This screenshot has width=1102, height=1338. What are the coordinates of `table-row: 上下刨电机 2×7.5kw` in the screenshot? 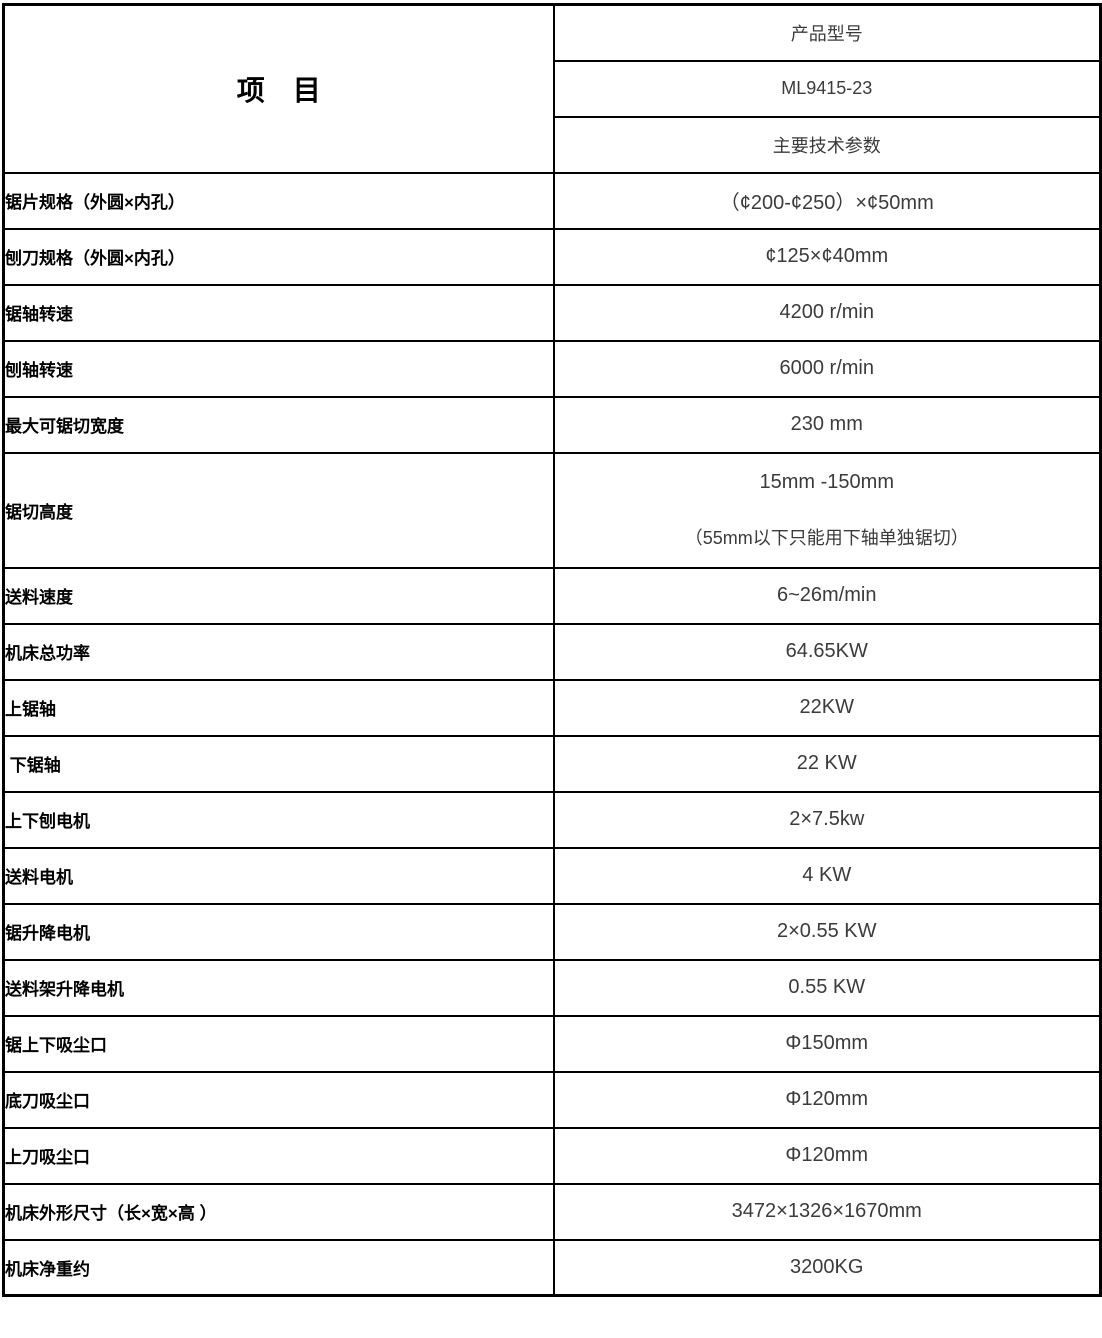 It's located at (552, 819).